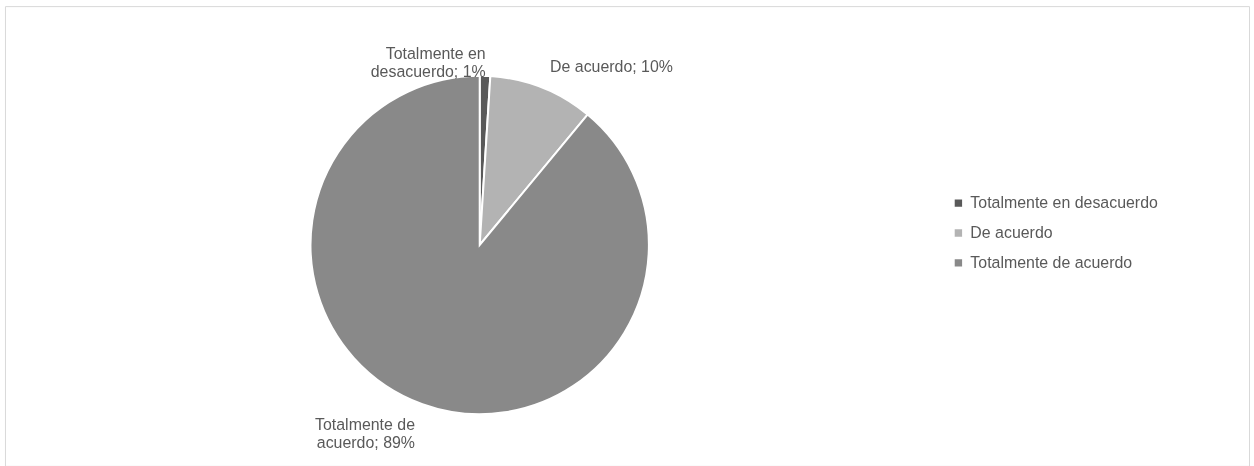  I want to click on legend-label: Totalmente de acuerdo, so click(1051, 262).